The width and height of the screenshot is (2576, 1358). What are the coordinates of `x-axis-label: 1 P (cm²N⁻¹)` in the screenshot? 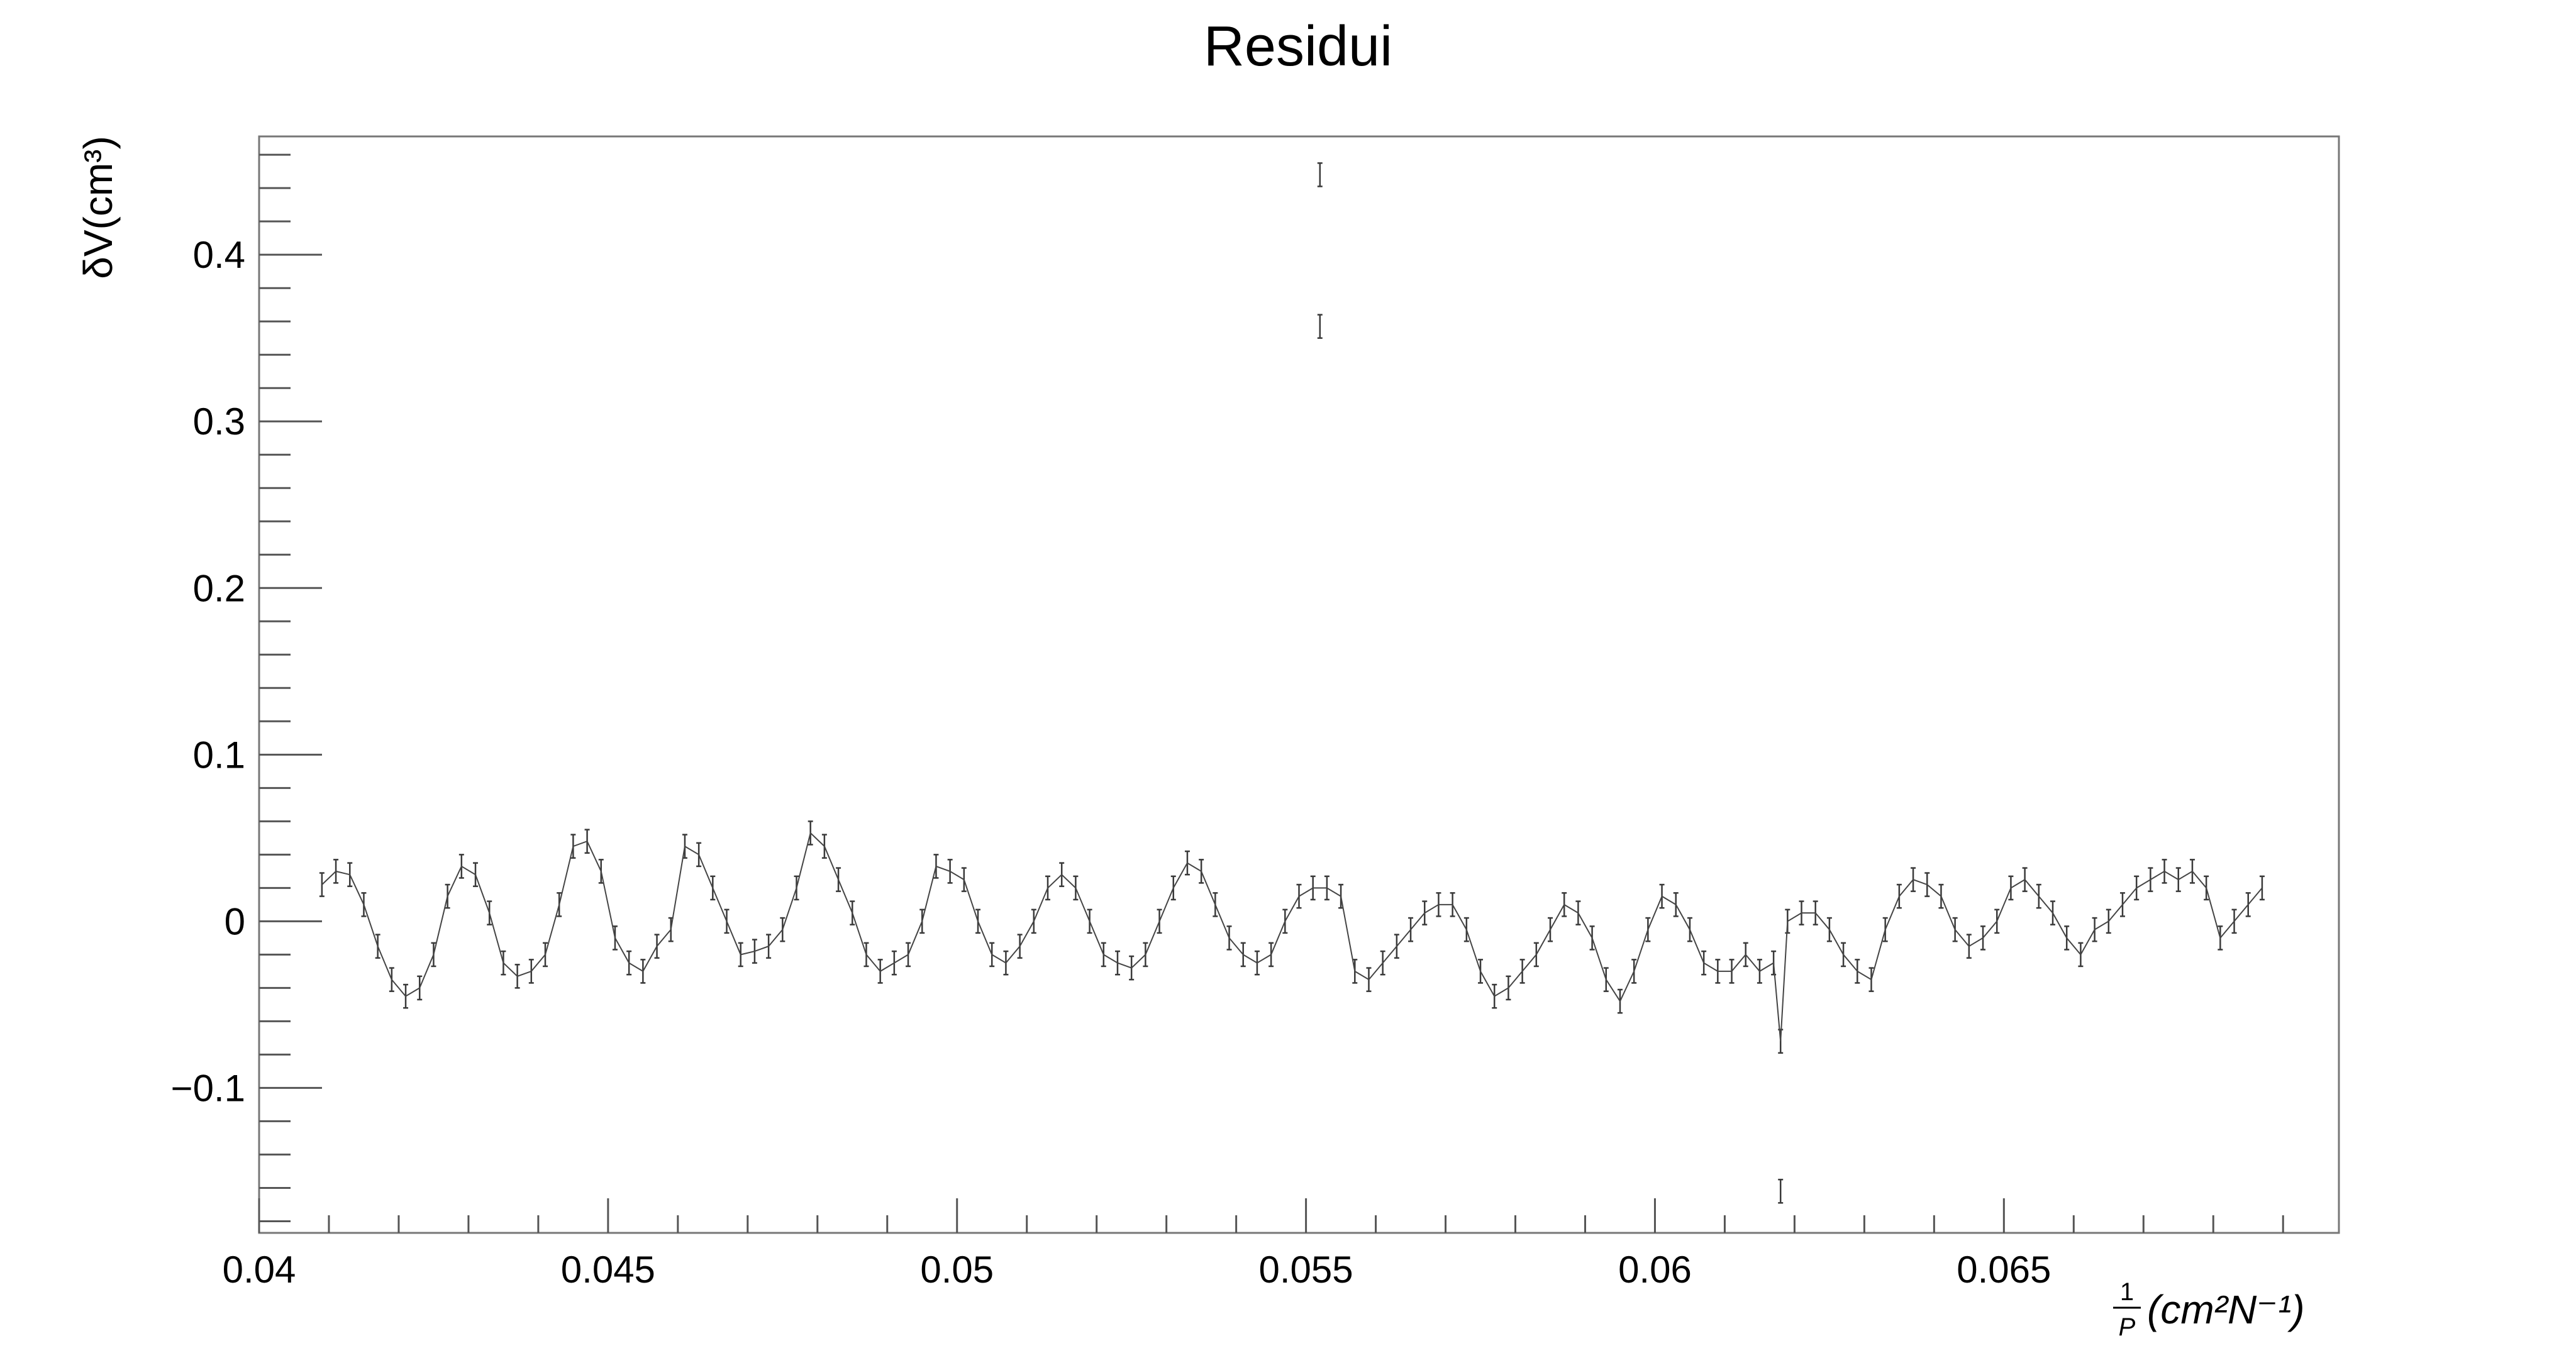 It's located at (2209, 1309).